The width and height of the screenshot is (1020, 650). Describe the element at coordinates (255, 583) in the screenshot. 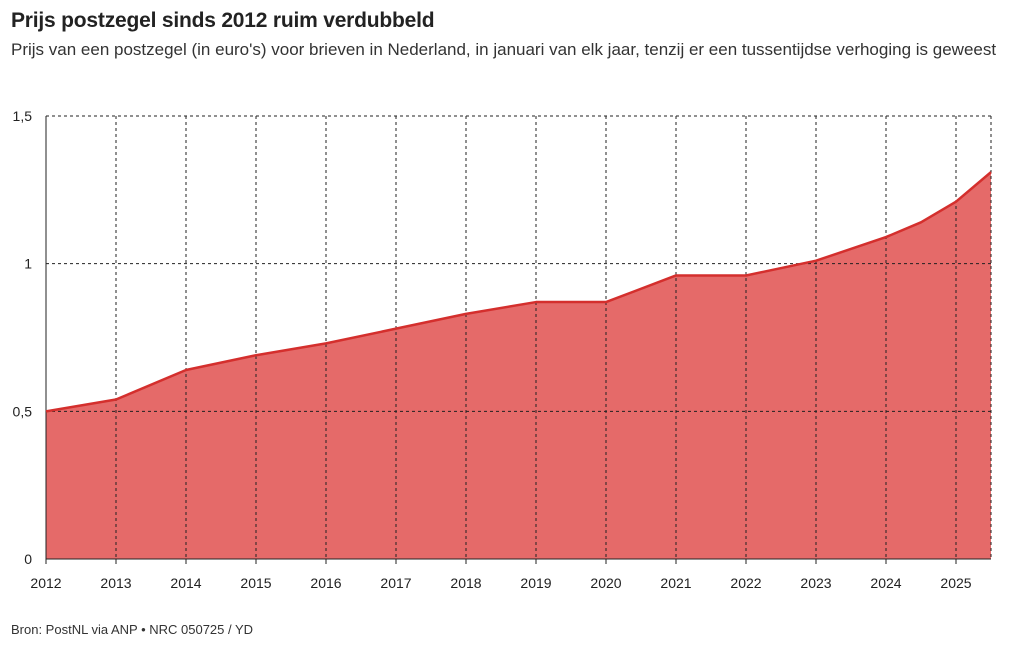

I see `x-tick-label: 2015` at that location.